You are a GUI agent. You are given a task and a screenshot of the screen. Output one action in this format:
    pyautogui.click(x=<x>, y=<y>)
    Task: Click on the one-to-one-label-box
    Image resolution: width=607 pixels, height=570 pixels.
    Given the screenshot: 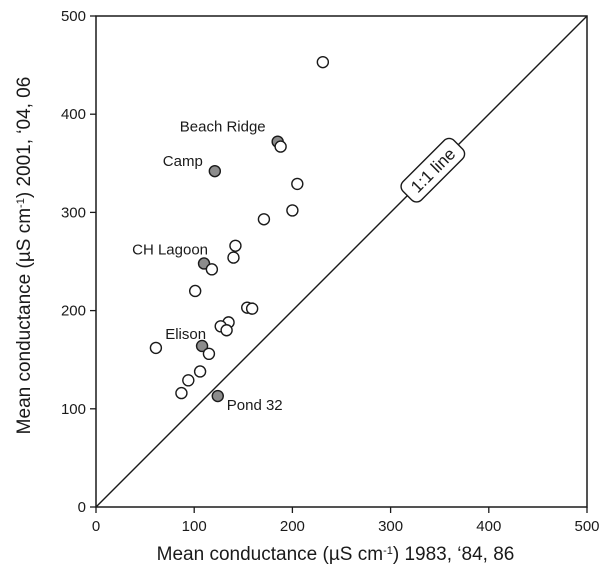 What is the action you would take?
    pyautogui.click(x=433, y=170)
    